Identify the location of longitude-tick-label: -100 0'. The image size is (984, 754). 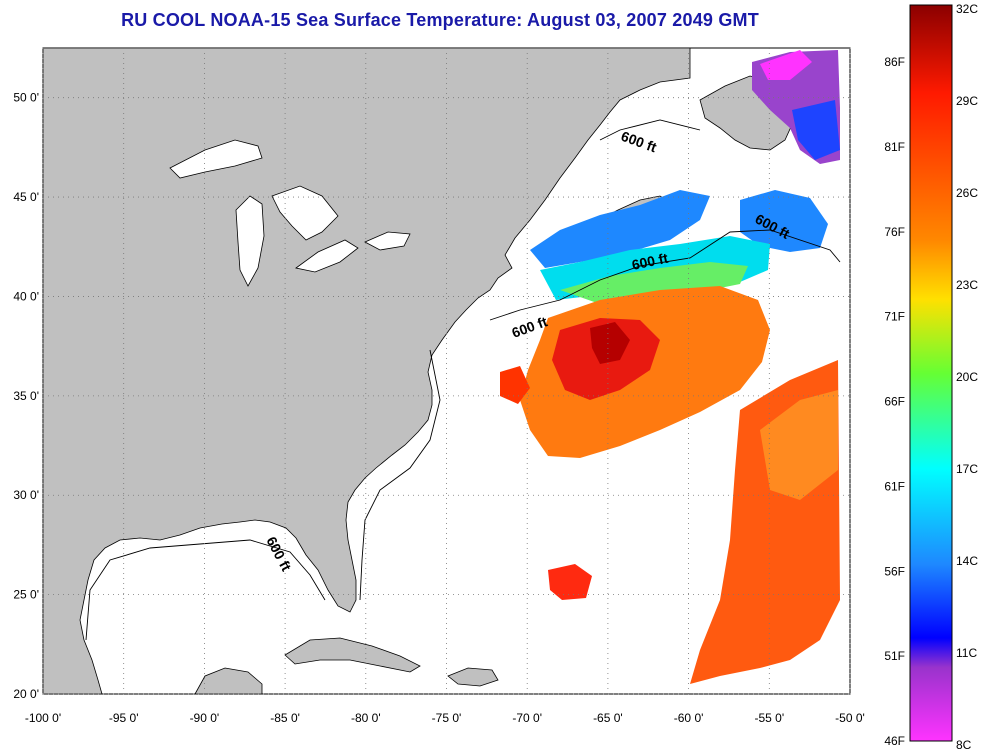
(43, 718).